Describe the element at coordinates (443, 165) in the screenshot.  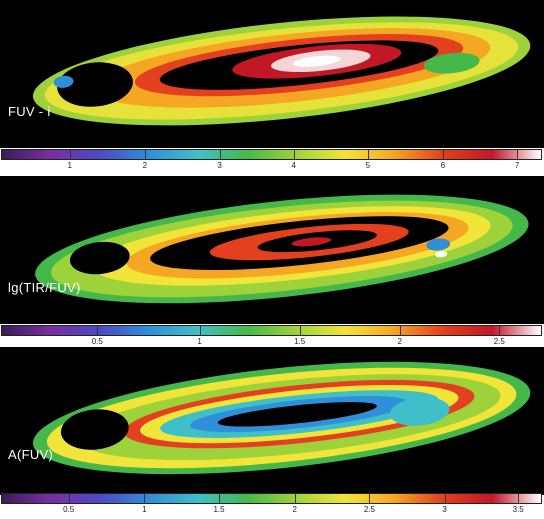
I see `colorbar-tick-label: 6` at that location.